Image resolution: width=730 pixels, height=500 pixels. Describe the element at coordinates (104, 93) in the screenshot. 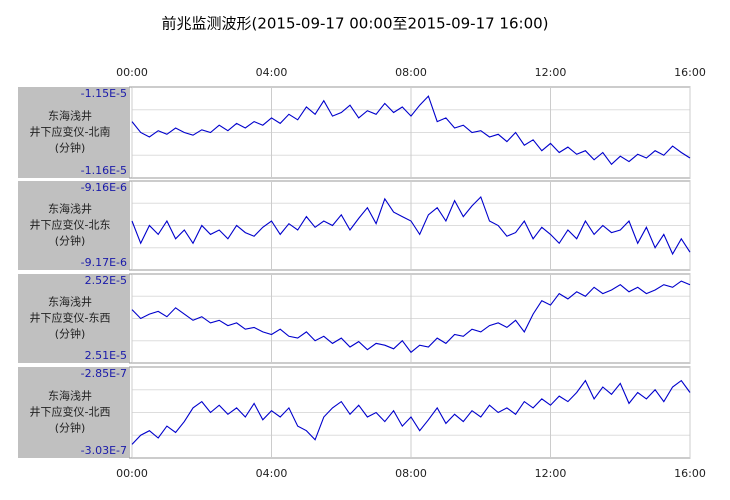

I see `y-tick-label: -1.15E-5` at that location.